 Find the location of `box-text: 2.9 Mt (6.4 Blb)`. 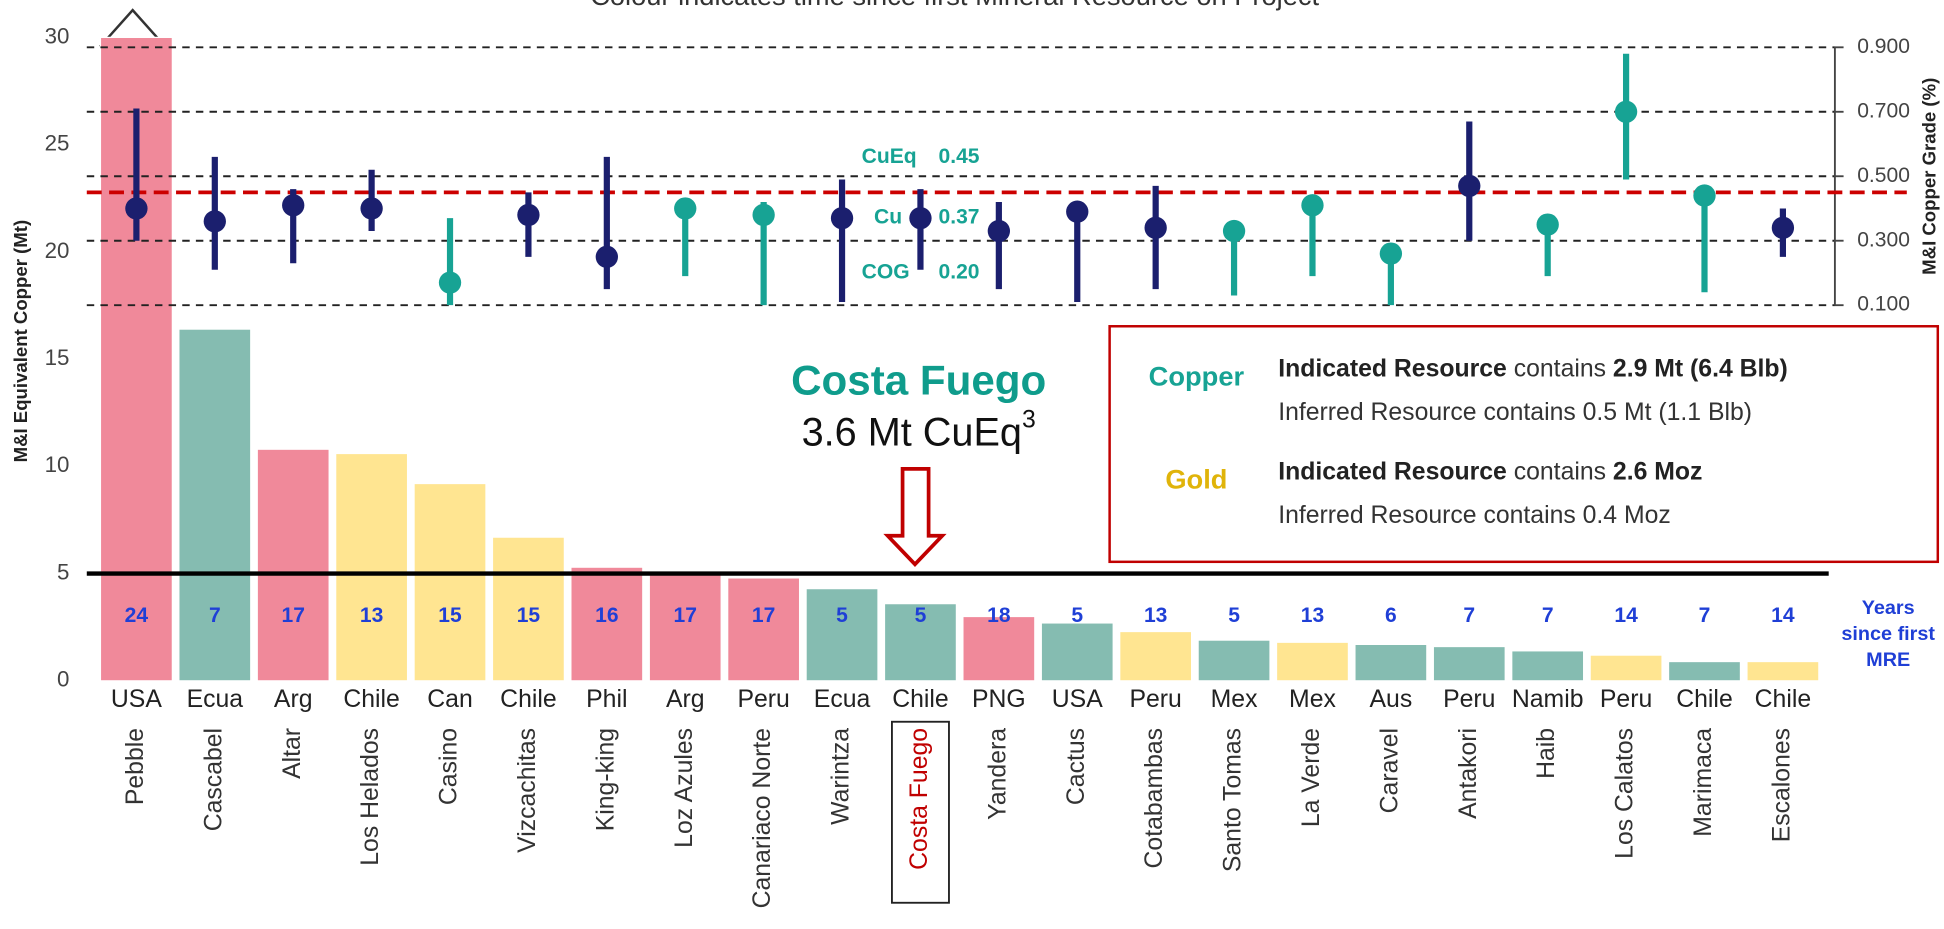

box-text: 2.9 Mt (6.4 Blb) is located at coordinates (1700, 368).